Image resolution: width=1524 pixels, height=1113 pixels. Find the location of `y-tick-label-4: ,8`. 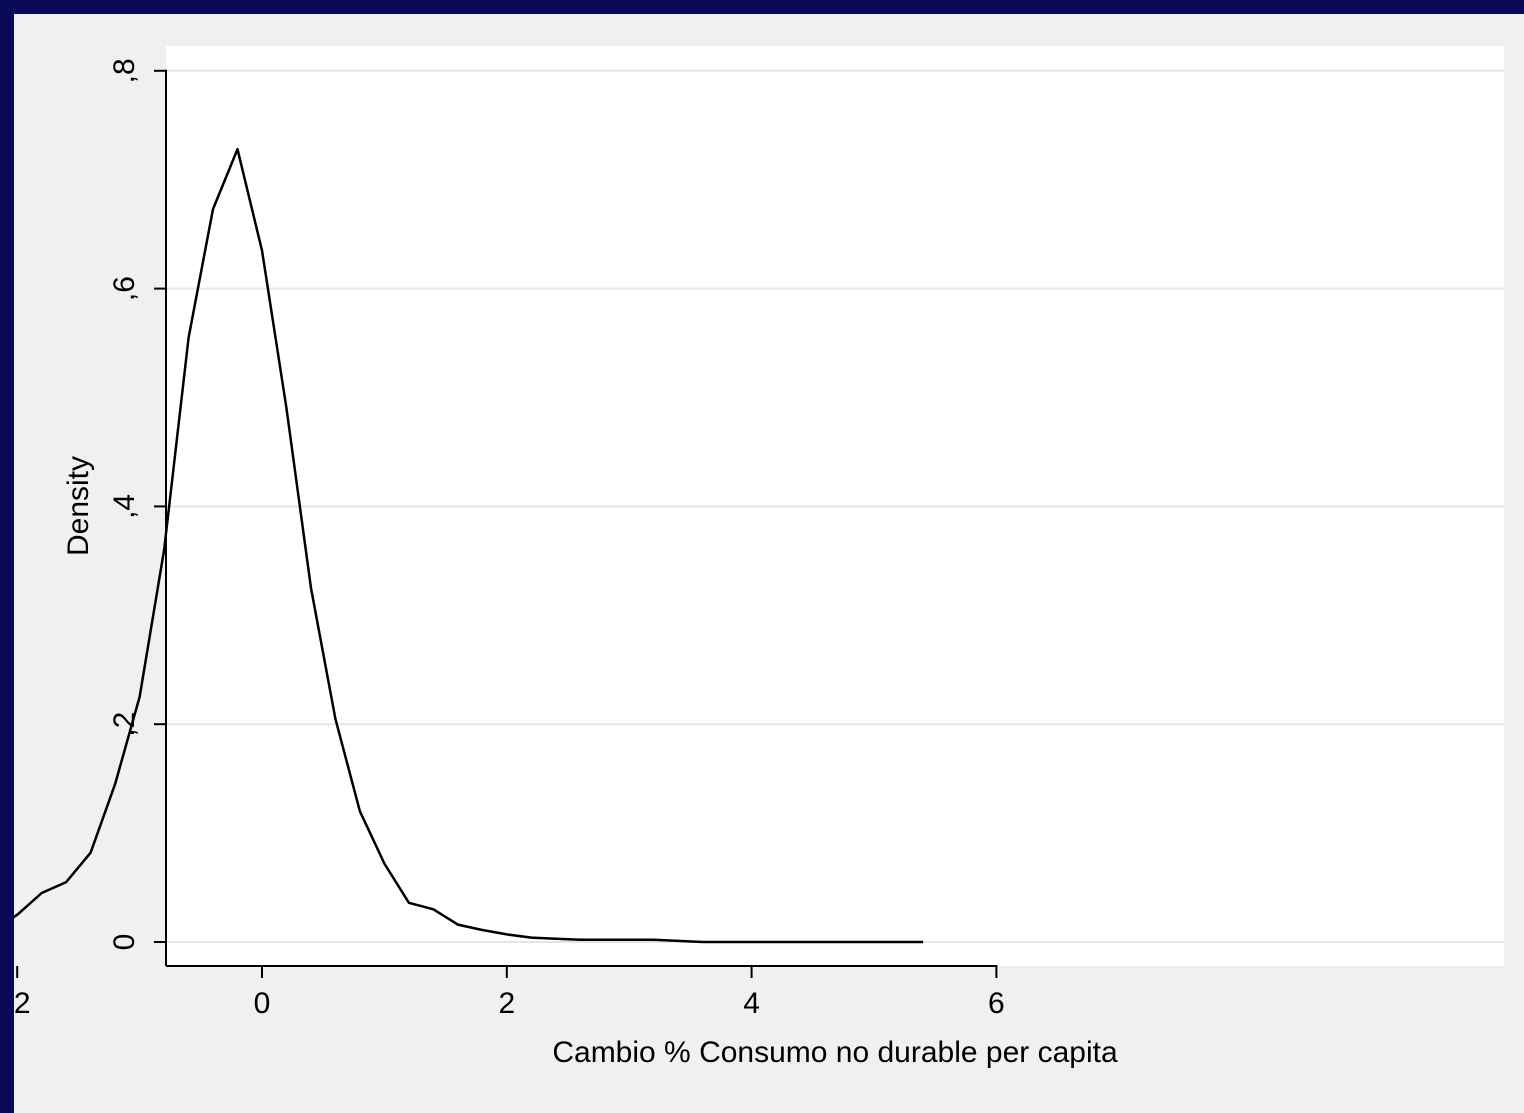

y-tick-label-4: ,8 is located at coordinates (124, 70).